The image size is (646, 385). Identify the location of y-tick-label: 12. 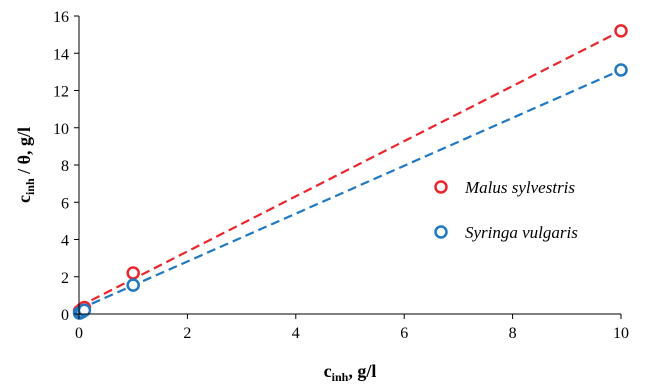
(61, 92).